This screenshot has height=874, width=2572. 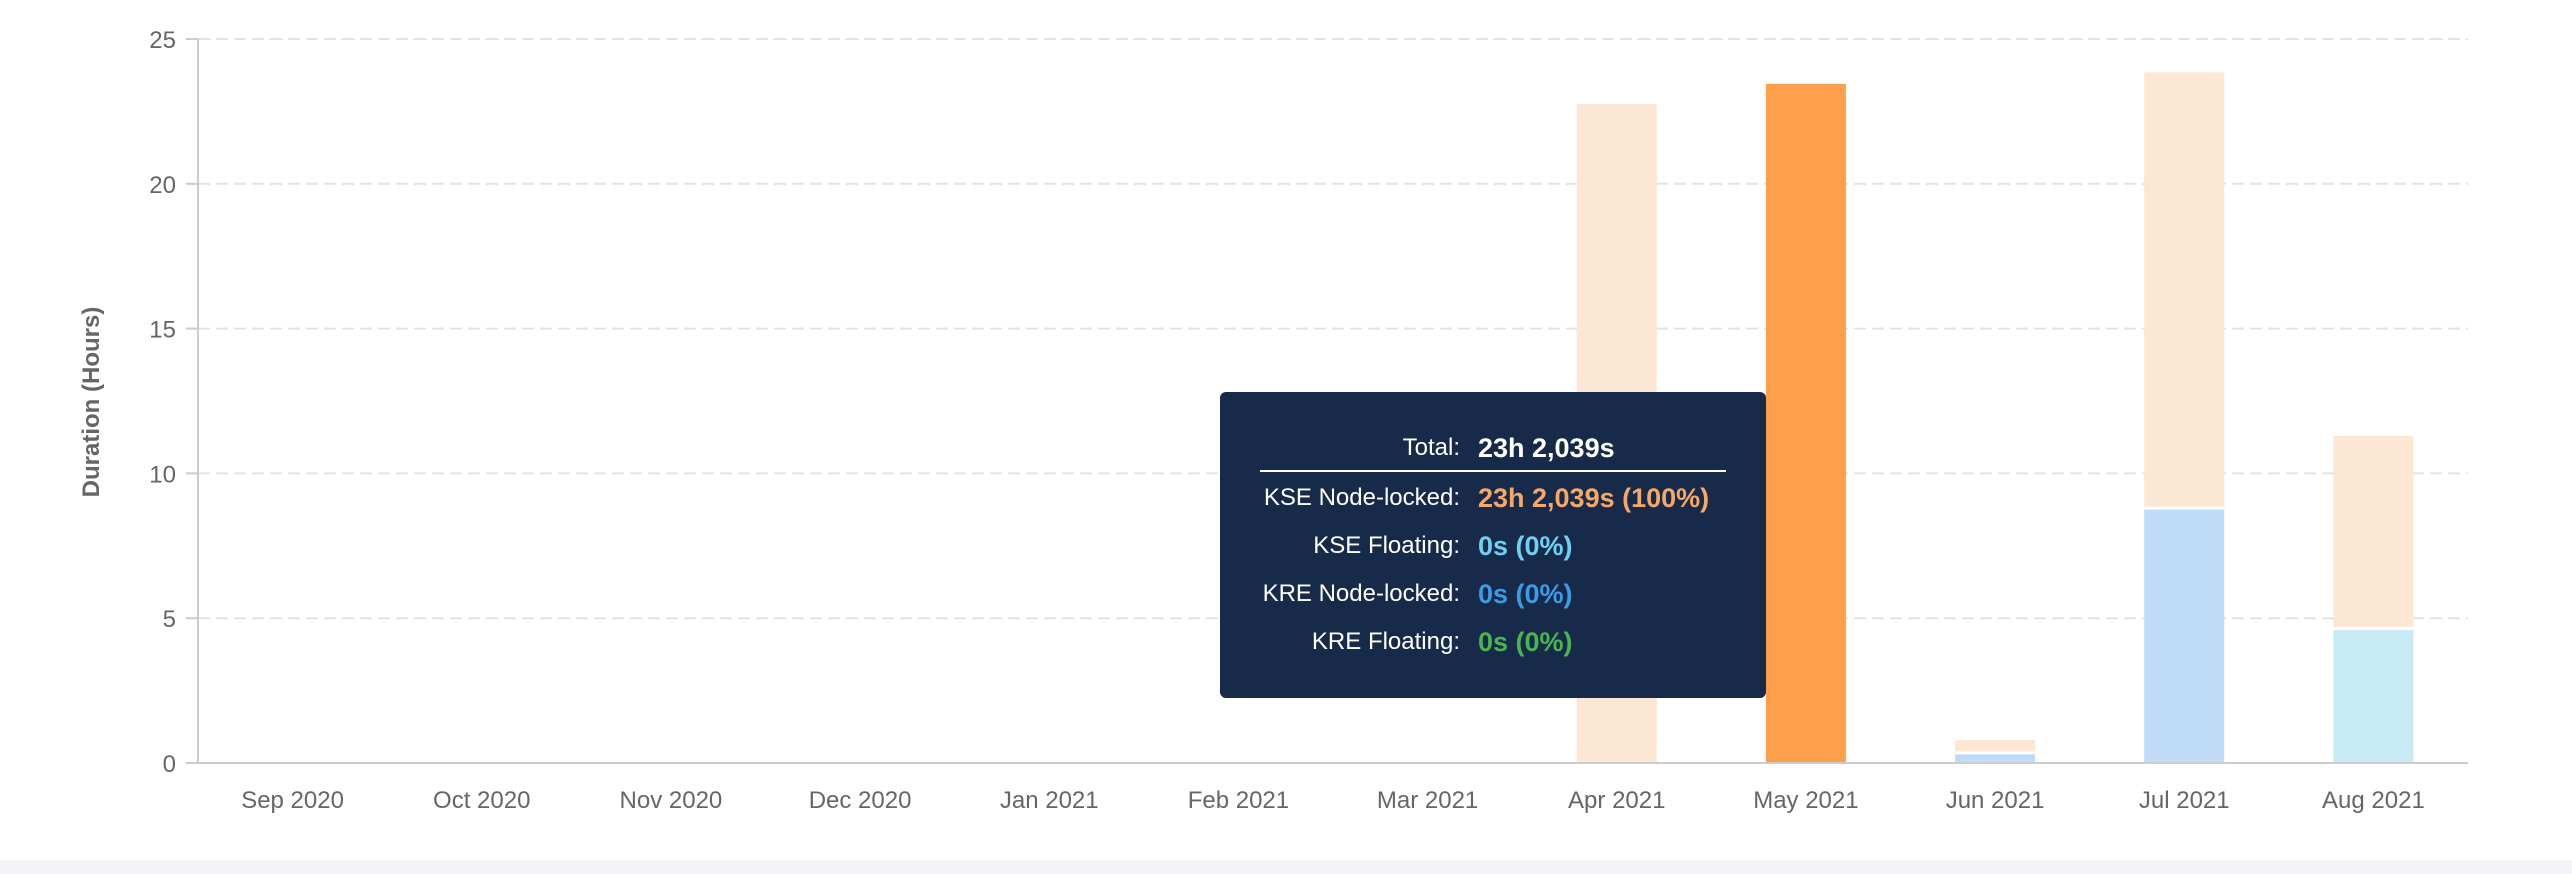 I want to click on y-tick-label: 20, so click(x=162, y=185).